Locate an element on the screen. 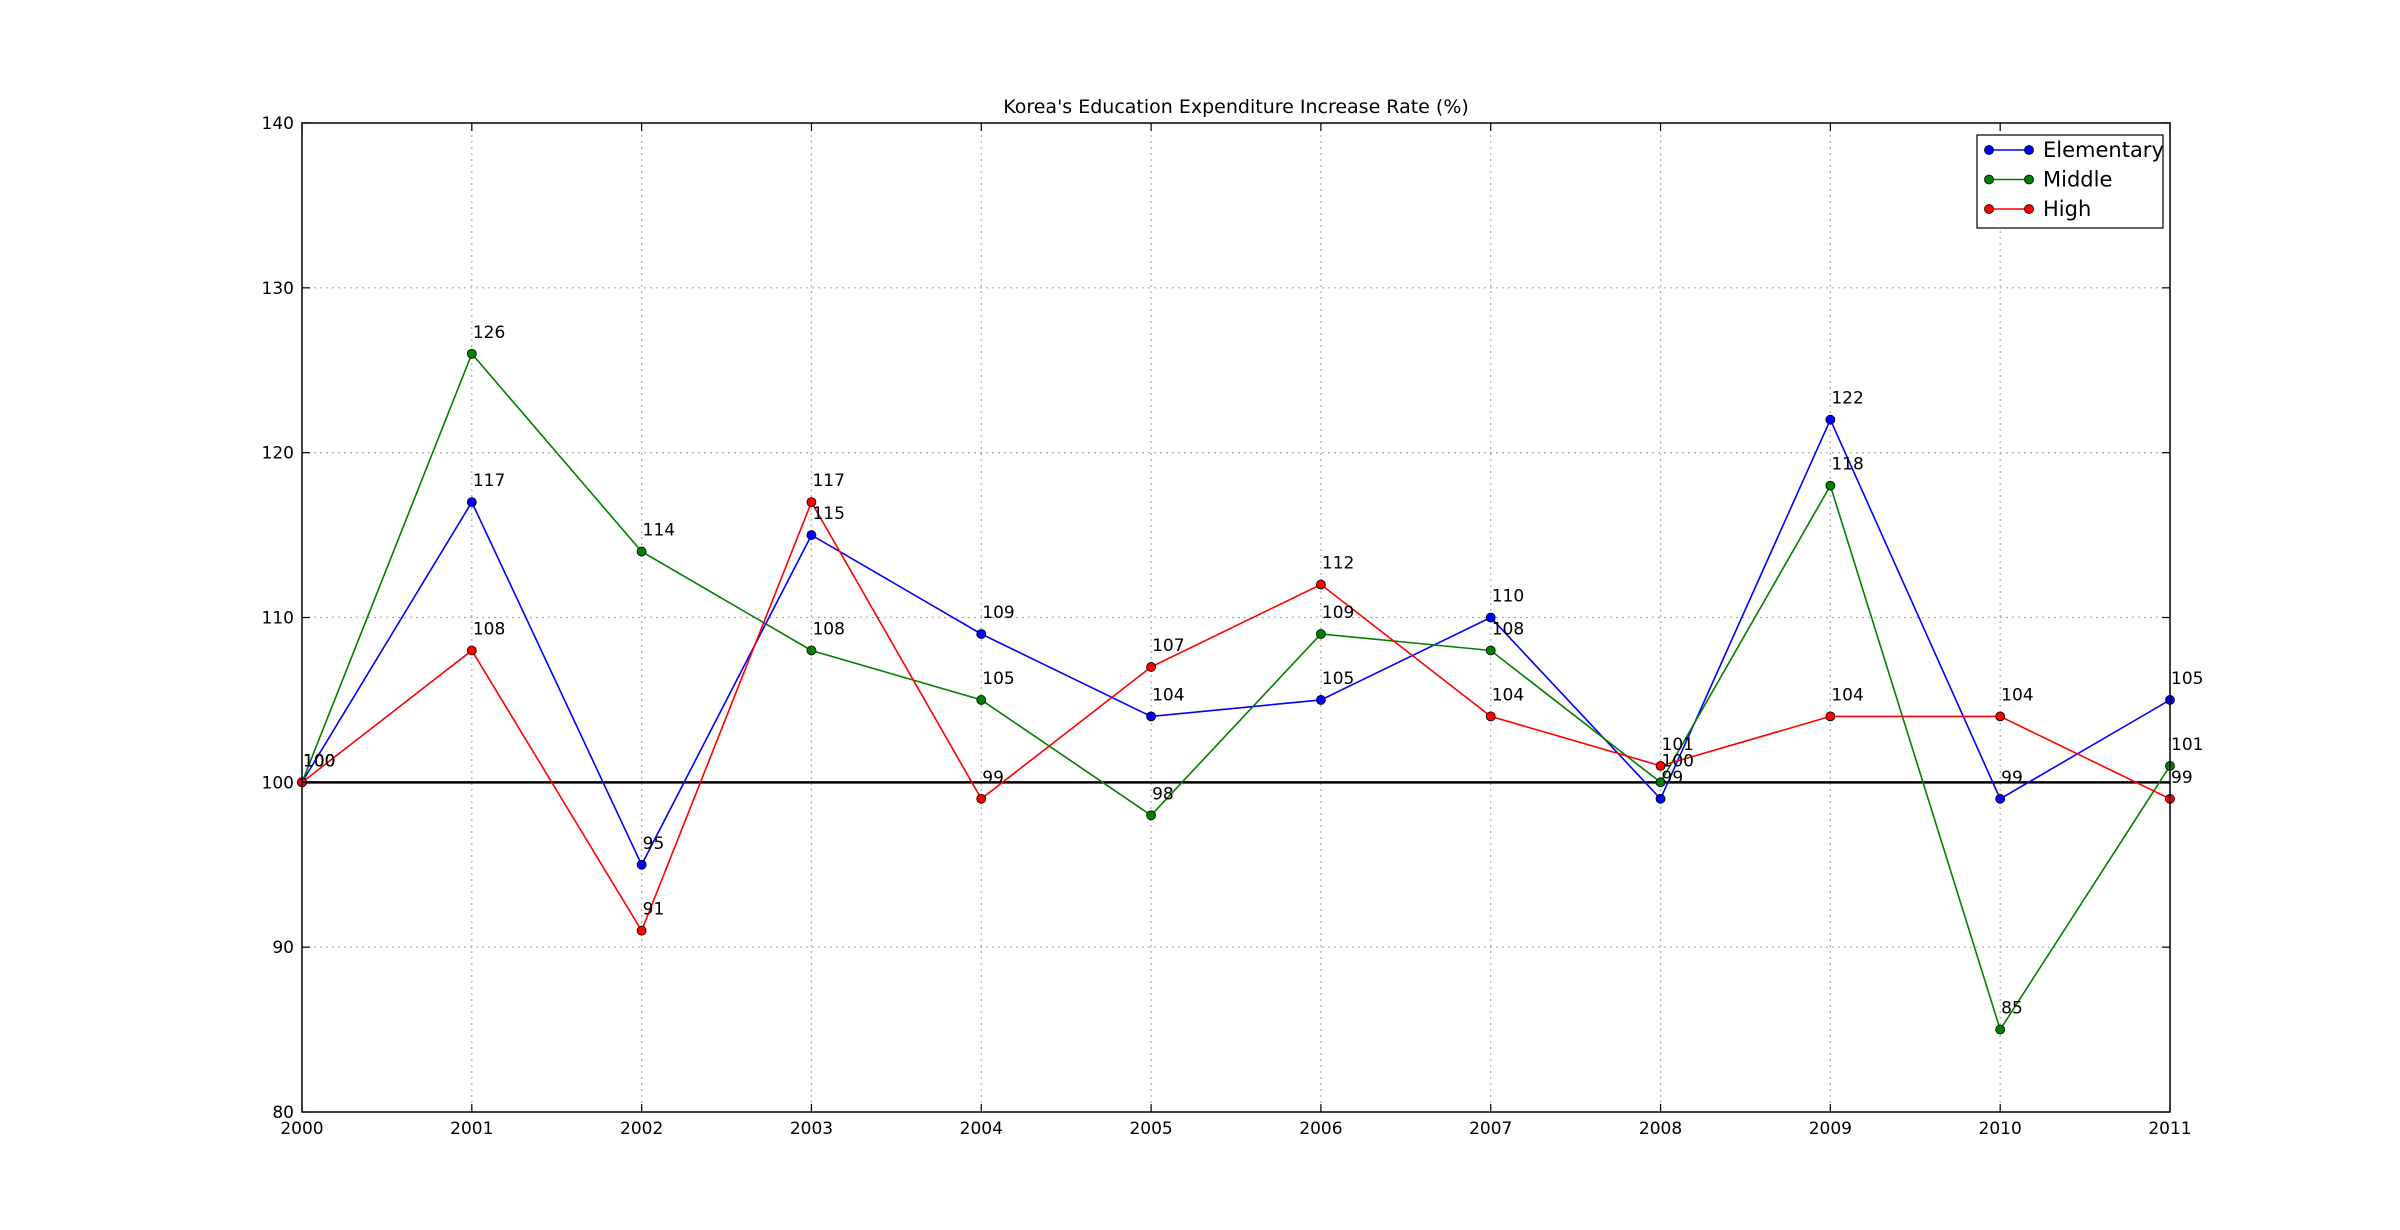 This screenshot has height=1230, width=2400. data-label-elementary: 110 is located at coordinates (1508, 597).